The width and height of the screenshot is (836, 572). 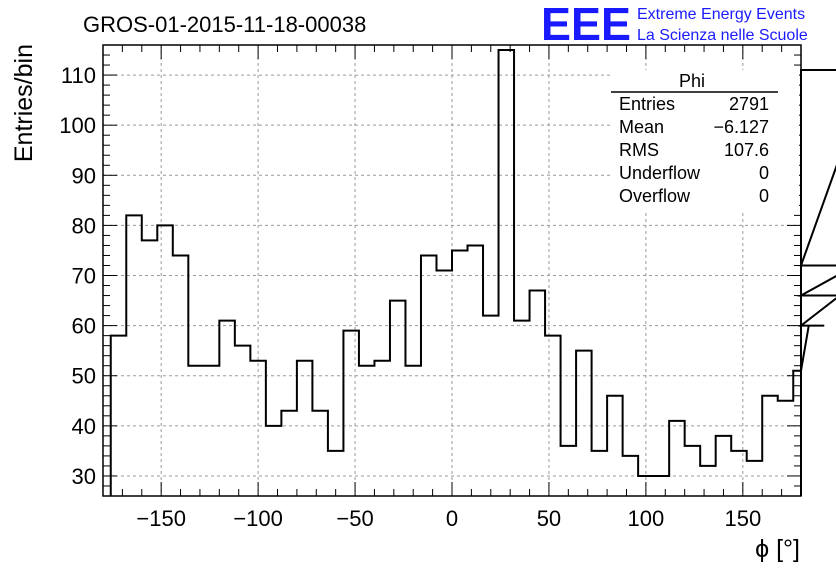 What do you see at coordinates (84, 225) in the screenshot?
I see `y-tick-label: 80` at bounding box center [84, 225].